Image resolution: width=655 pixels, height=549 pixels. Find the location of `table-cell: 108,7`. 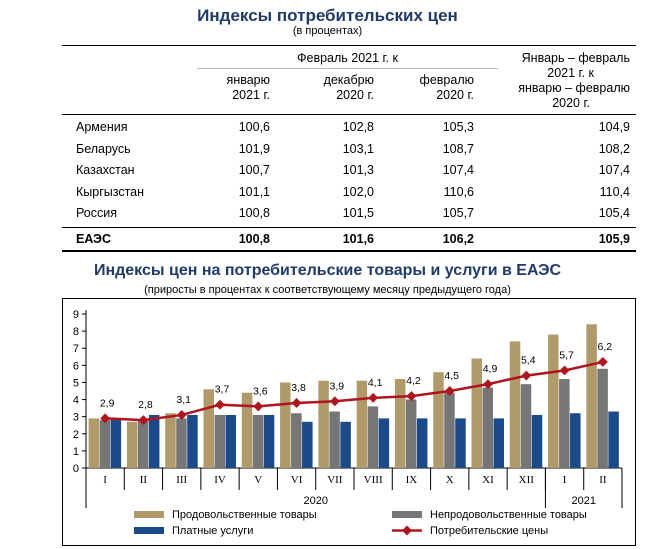

table-cell: 108,7 is located at coordinates (458, 148).